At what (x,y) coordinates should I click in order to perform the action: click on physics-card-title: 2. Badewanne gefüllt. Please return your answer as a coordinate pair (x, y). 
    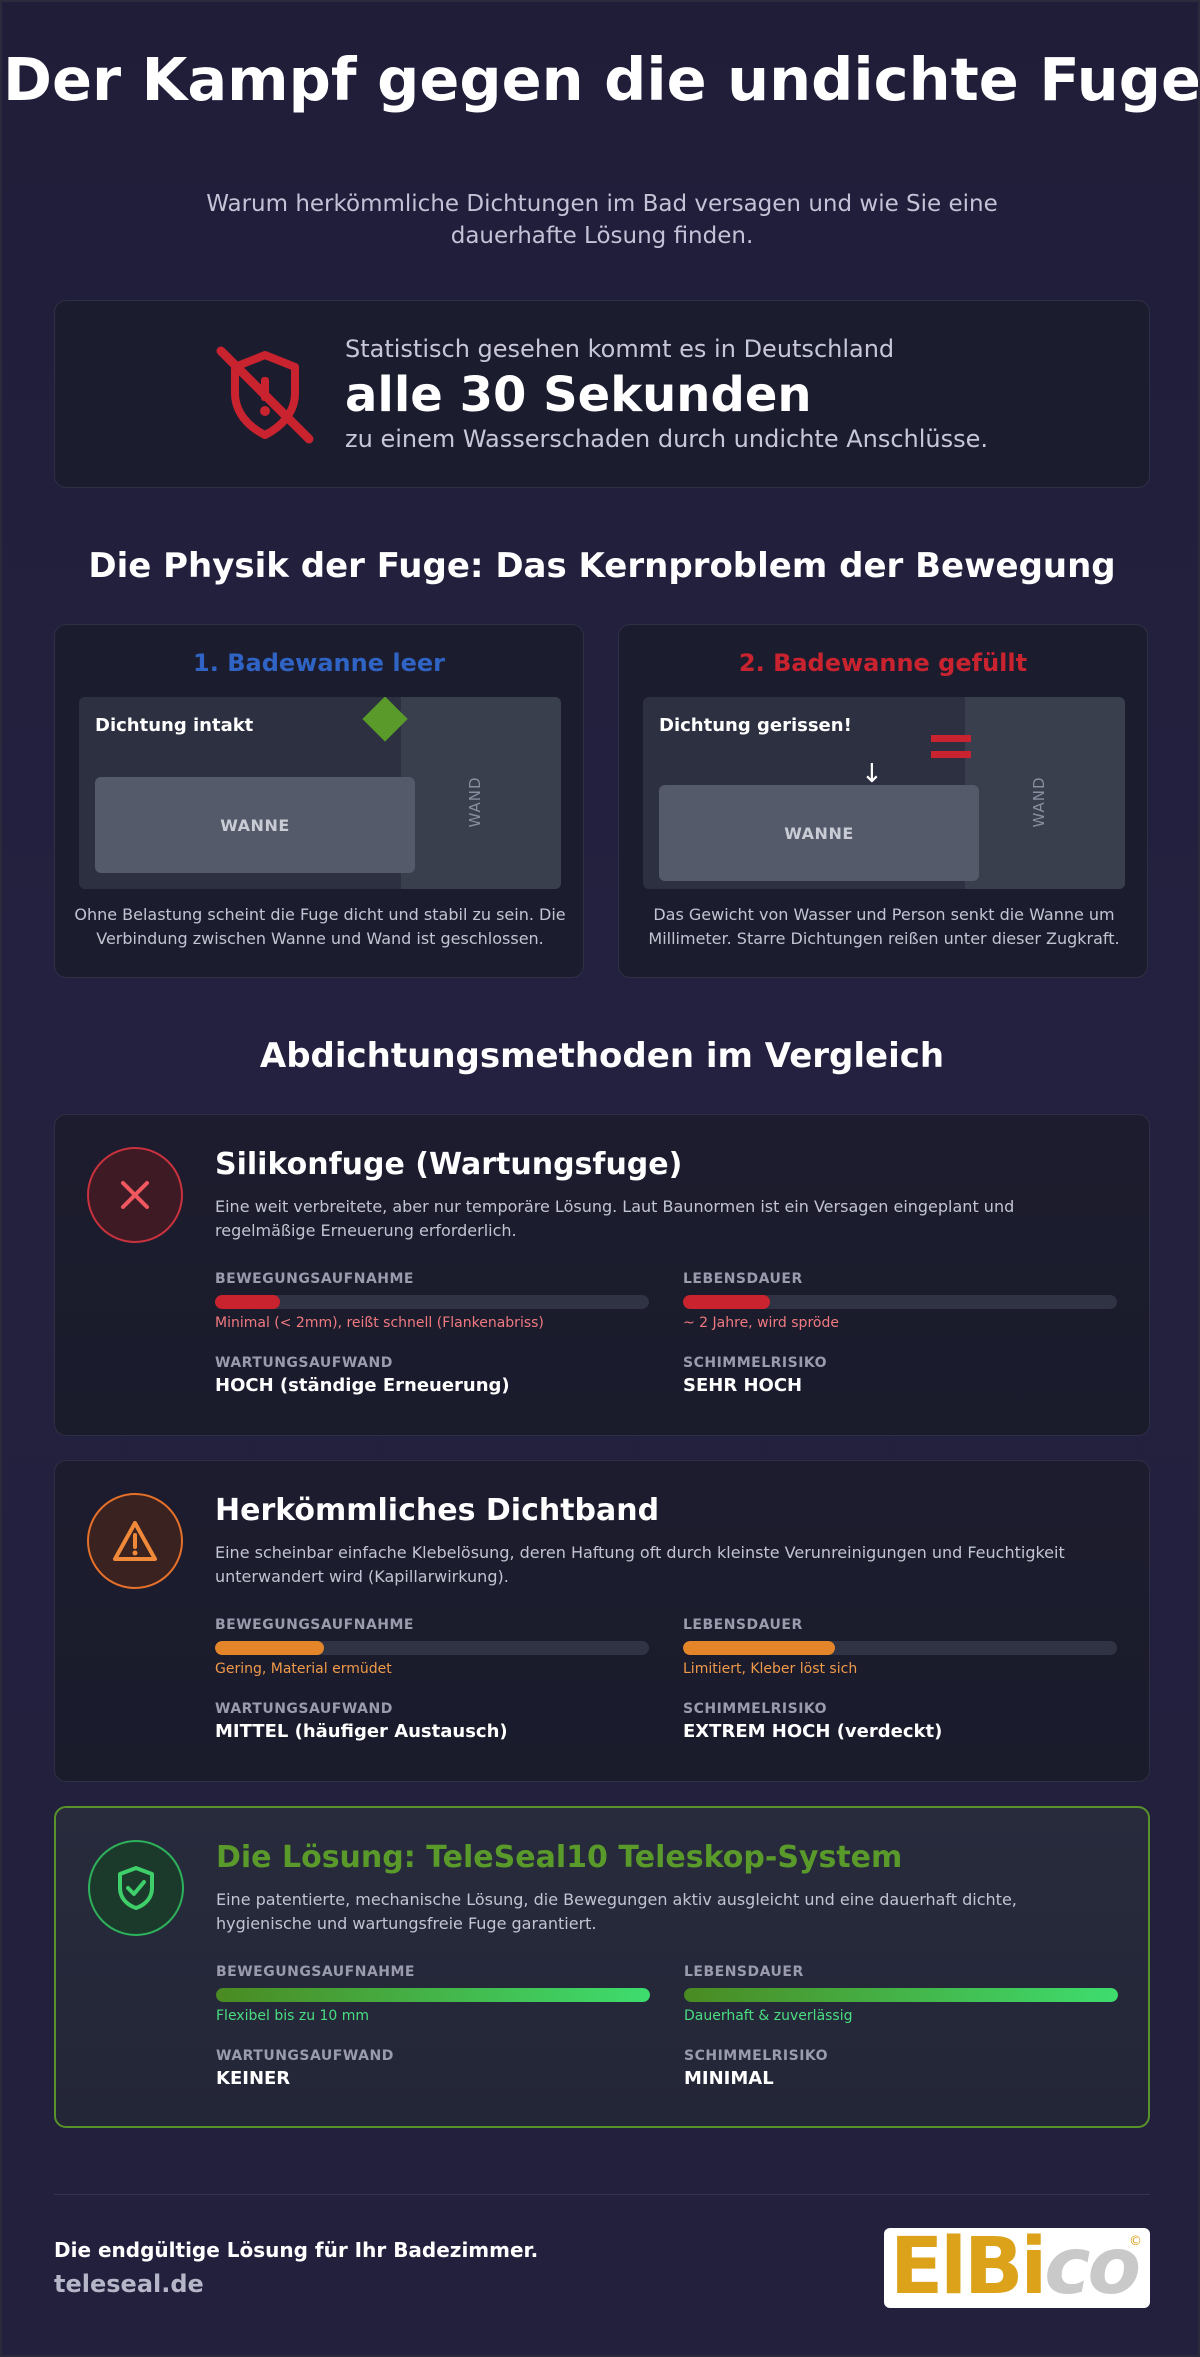
    Looking at the image, I should click on (883, 663).